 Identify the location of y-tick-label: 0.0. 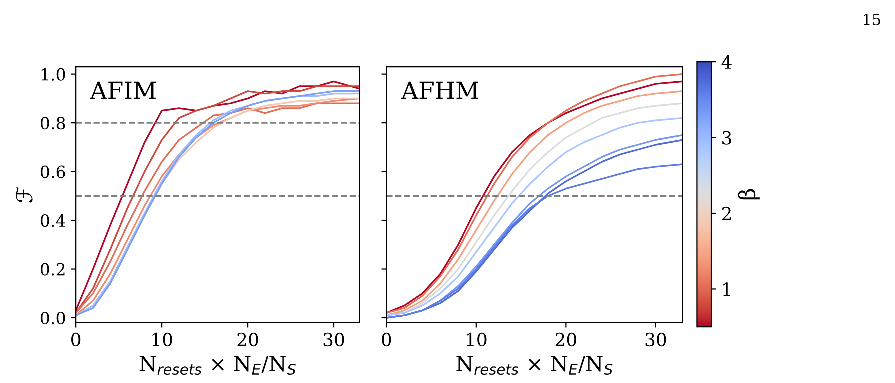
(53, 318).